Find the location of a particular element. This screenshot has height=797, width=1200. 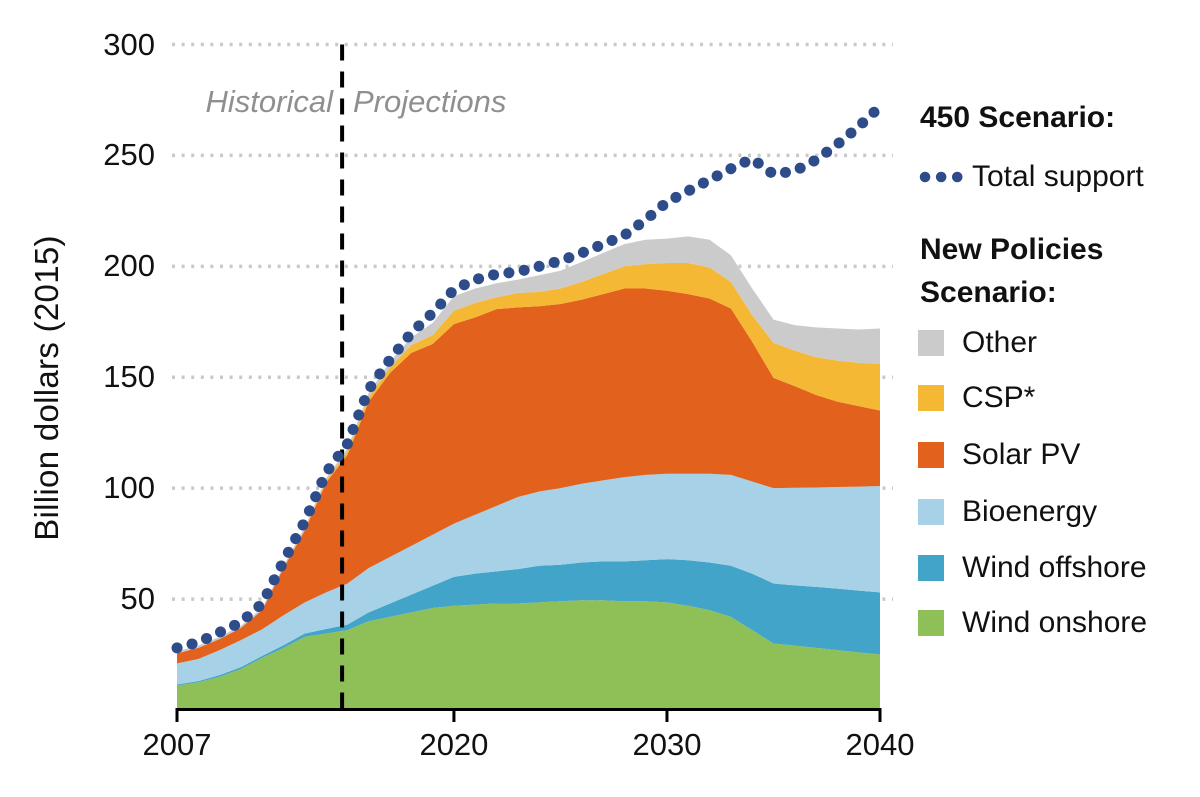

y-tick-label-200: 200 is located at coordinates (129, 266).